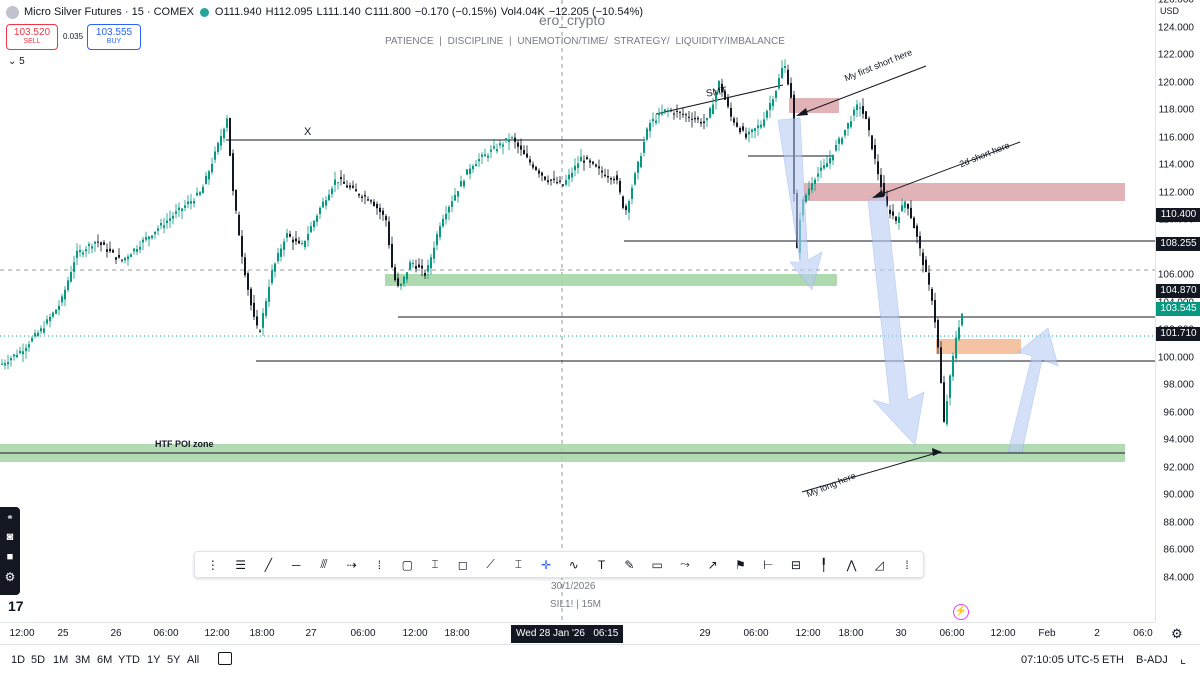  I want to click on alert-icon: ⚡, so click(961, 612).